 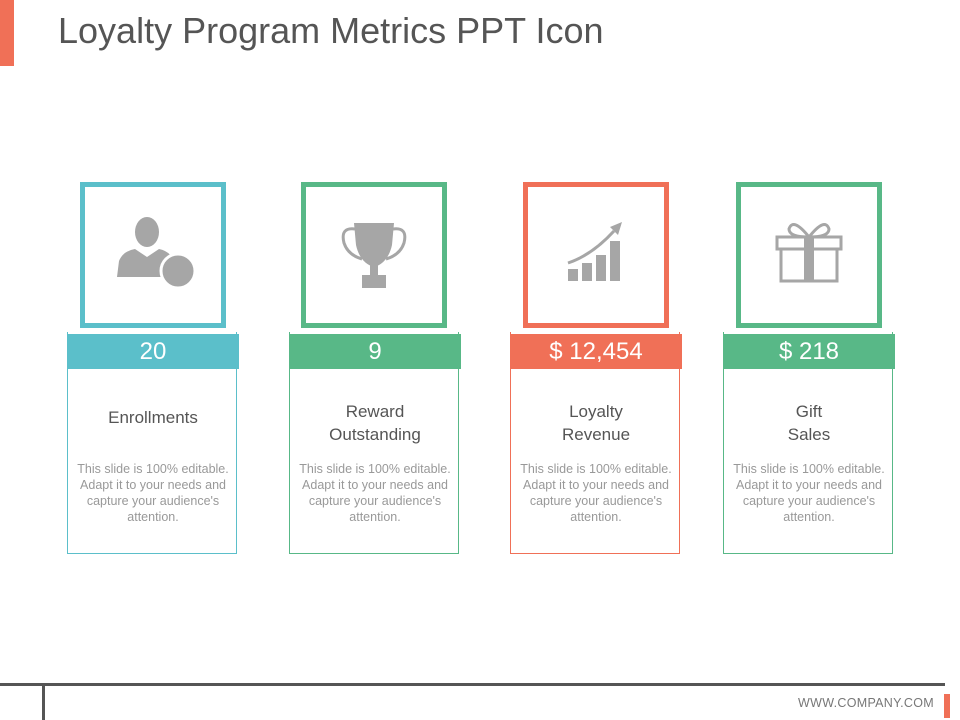 What do you see at coordinates (375, 351) in the screenshot?
I see `metric-value: 9` at bounding box center [375, 351].